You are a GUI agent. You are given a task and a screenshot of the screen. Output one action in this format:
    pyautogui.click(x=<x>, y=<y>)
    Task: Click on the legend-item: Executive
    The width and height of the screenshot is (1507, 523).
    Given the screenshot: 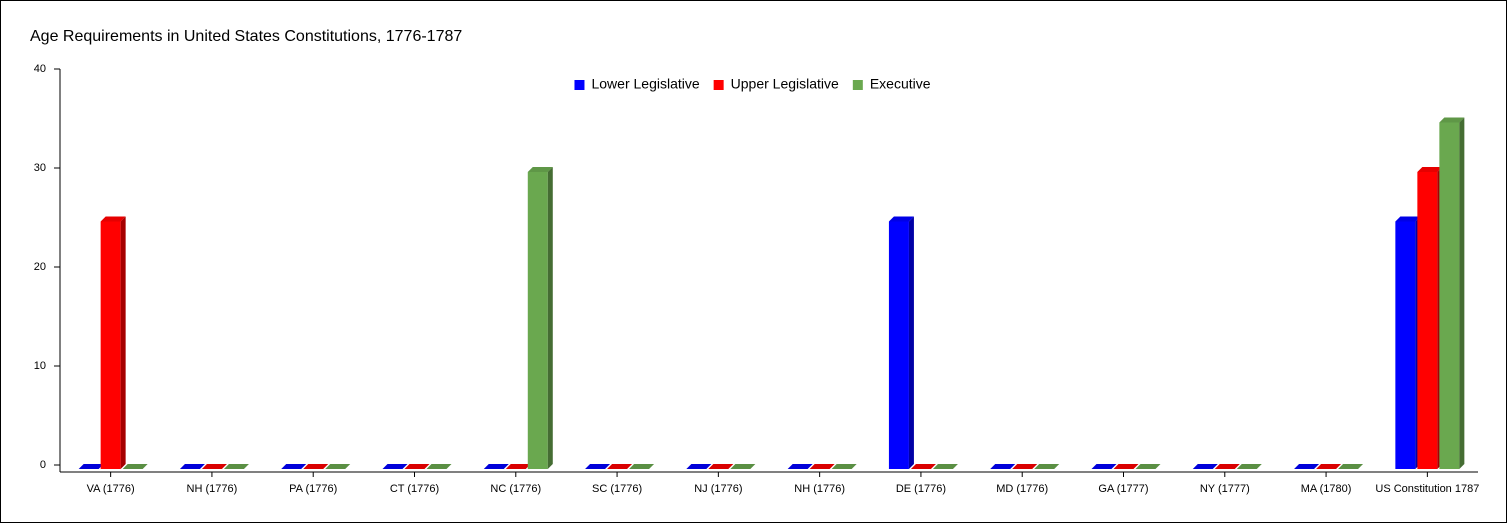 What is the action you would take?
    pyautogui.click(x=891, y=84)
    